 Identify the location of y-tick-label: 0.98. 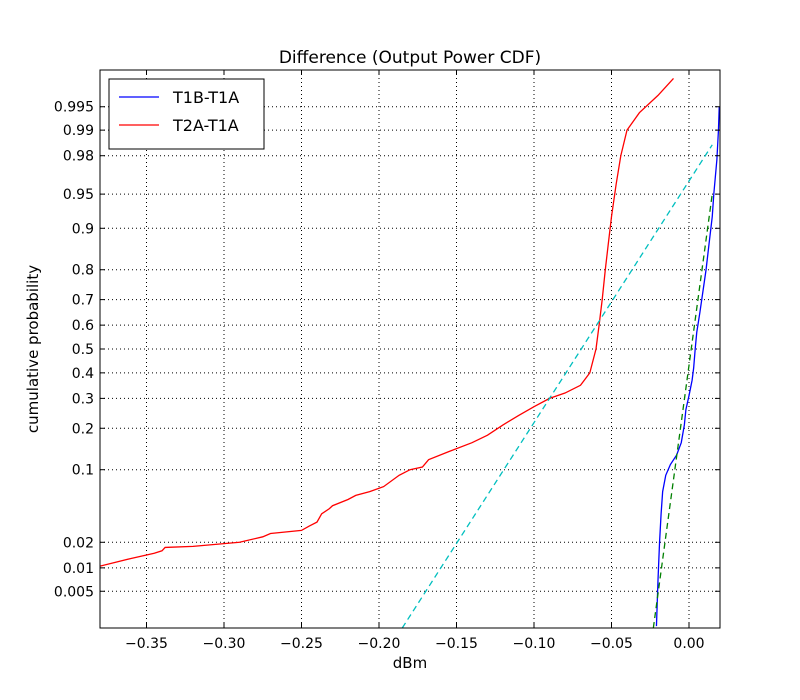
(78, 157).